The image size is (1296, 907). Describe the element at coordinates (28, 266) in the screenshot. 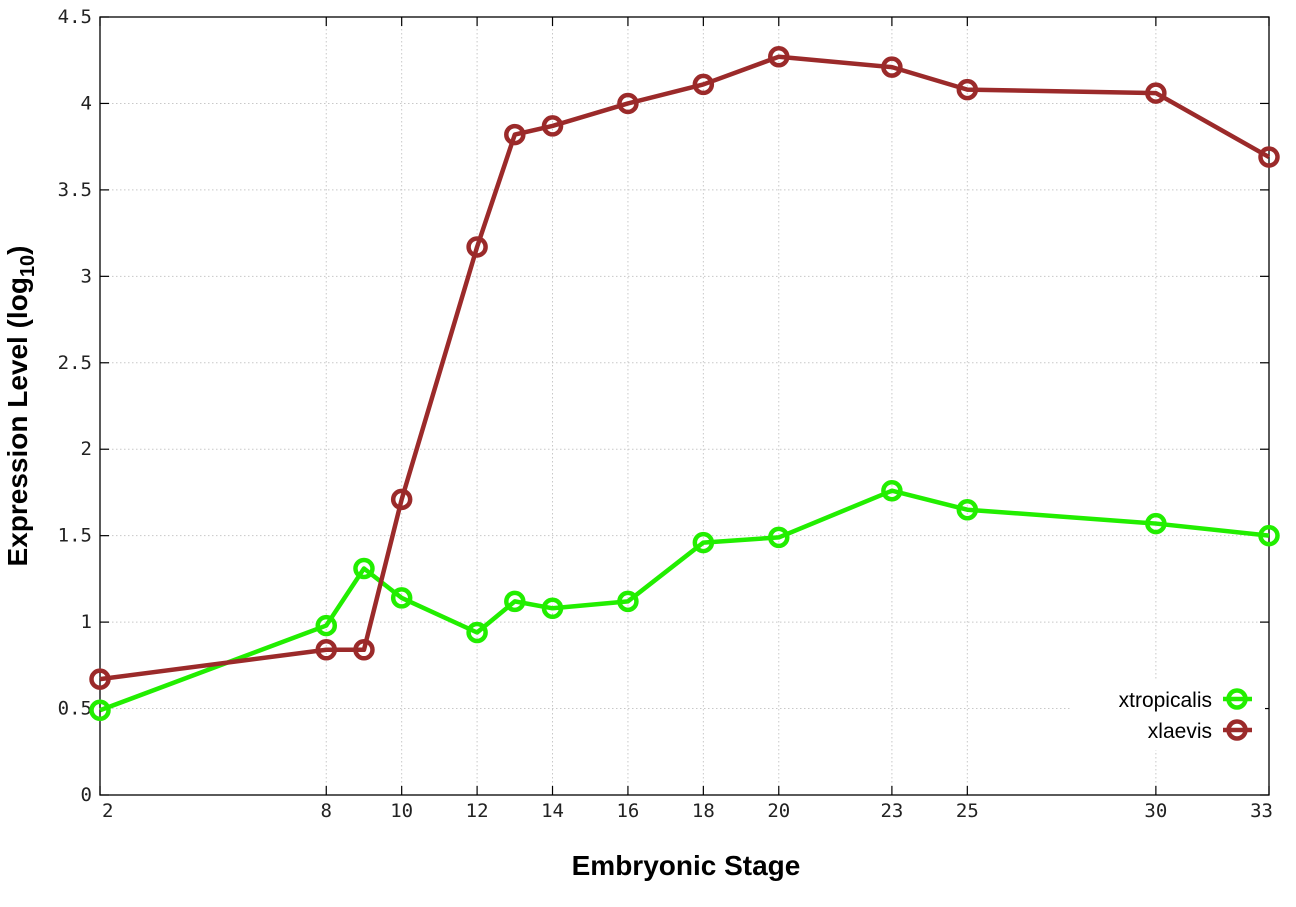

I see `y-axis-title-subscript: 10` at that location.